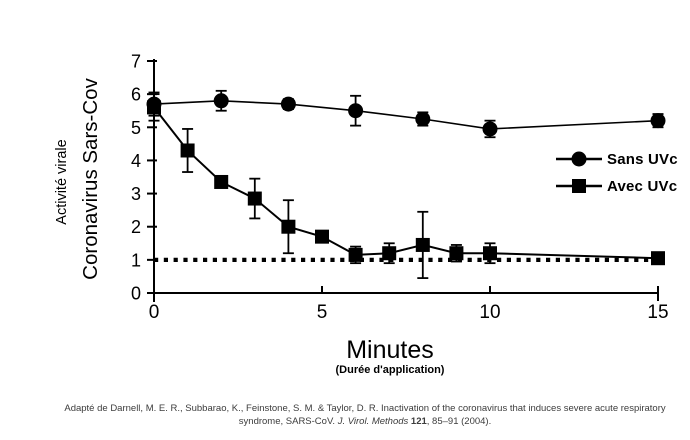 The height and width of the screenshot is (440, 690). I want to click on y-tick-label: 0, so click(136, 294).